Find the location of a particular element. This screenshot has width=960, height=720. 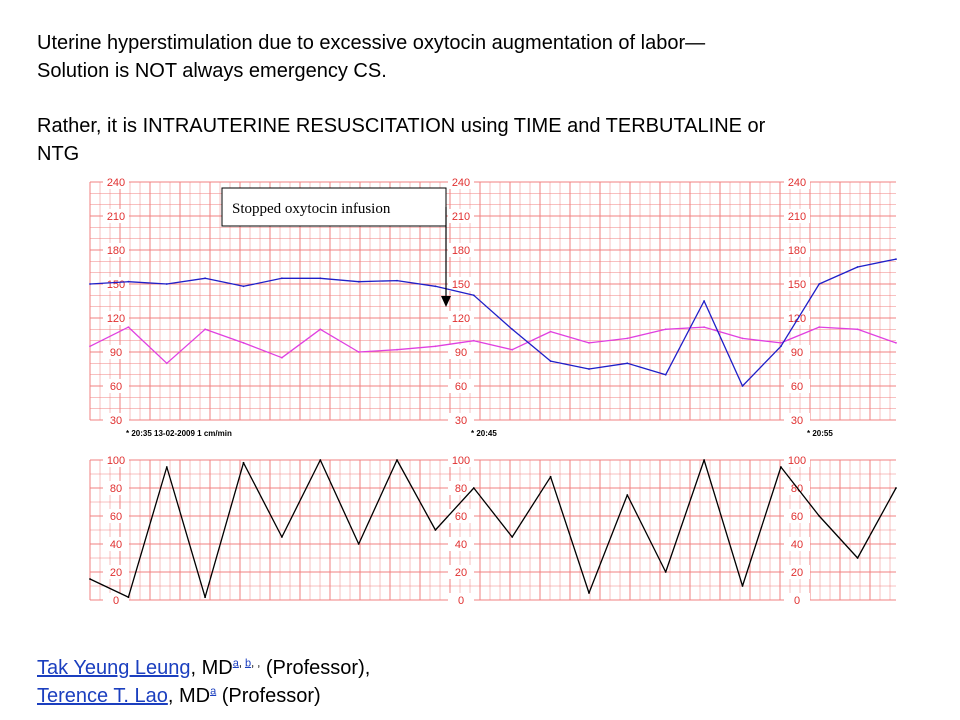

heading-line-2: Solution is NOT always emergency CS. is located at coordinates (212, 71).